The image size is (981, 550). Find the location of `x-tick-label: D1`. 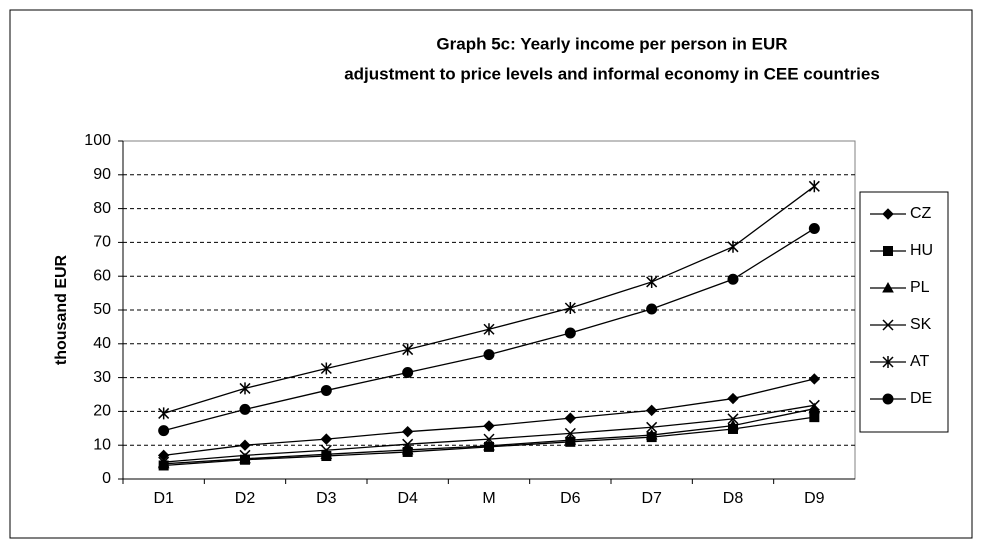

x-tick-label: D1 is located at coordinates (163, 498).